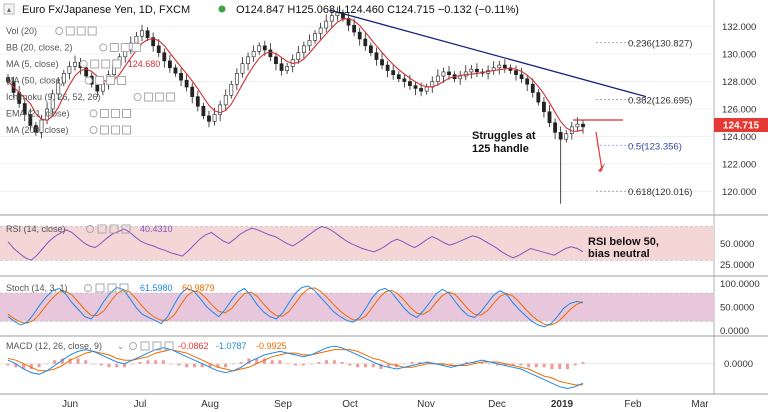 The width and height of the screenshot is (768, 412). What do you see at coordinates (32, 64) in the screenshot?
I see `indicator-label: MA (5, close)` at bounding box center [32, 64].